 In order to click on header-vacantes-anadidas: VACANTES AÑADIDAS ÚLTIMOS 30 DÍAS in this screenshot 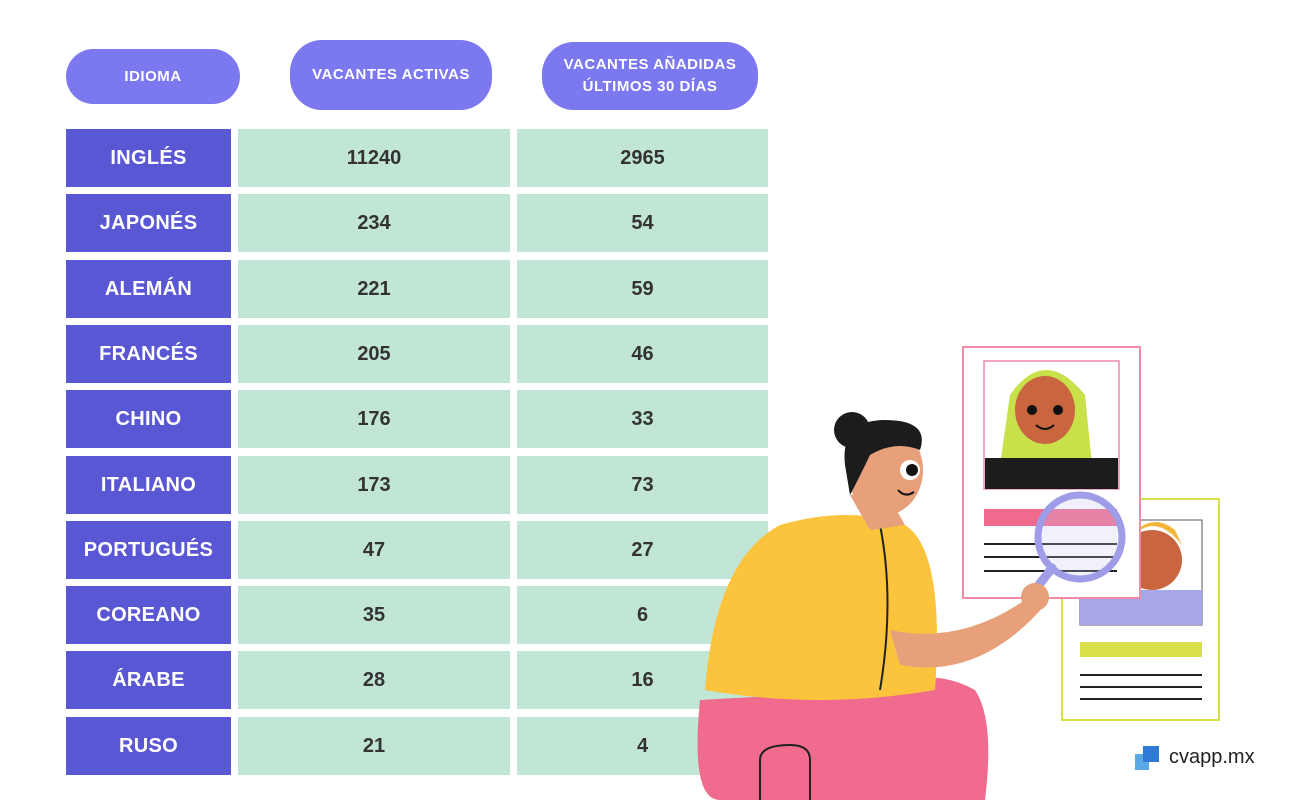, I will do `click(650, 76)`.